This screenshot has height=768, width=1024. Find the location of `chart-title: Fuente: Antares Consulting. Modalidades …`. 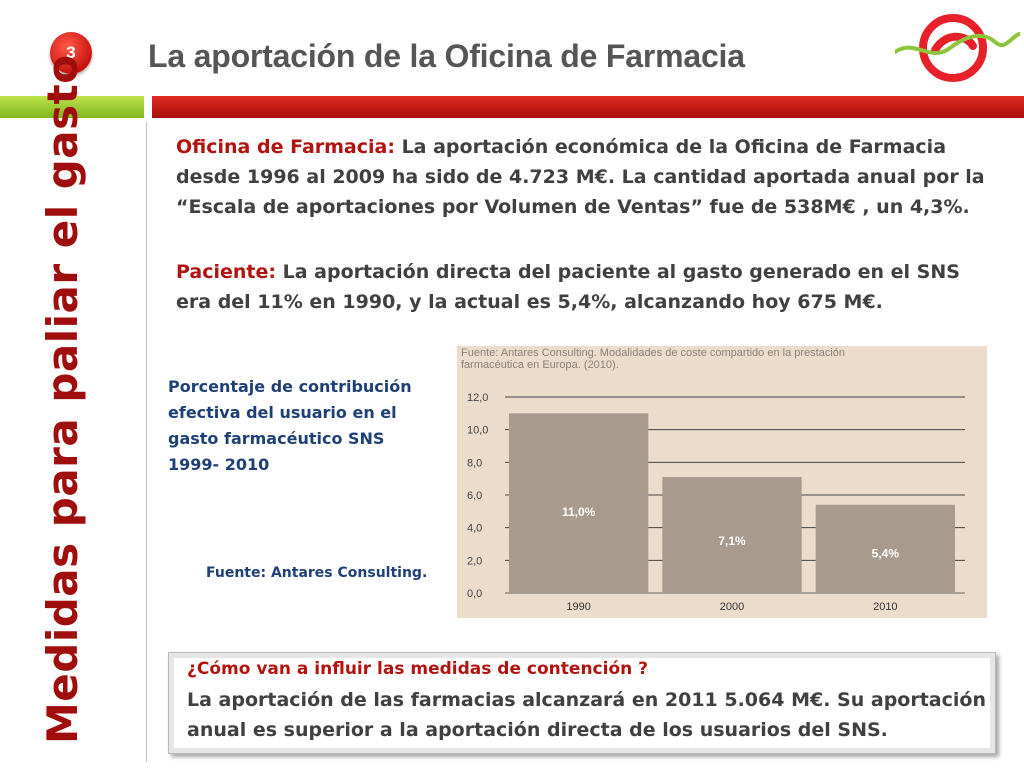

chart-title: Fuente: Antares Consulting. Modalidades … is located at coordinates (653, 359).